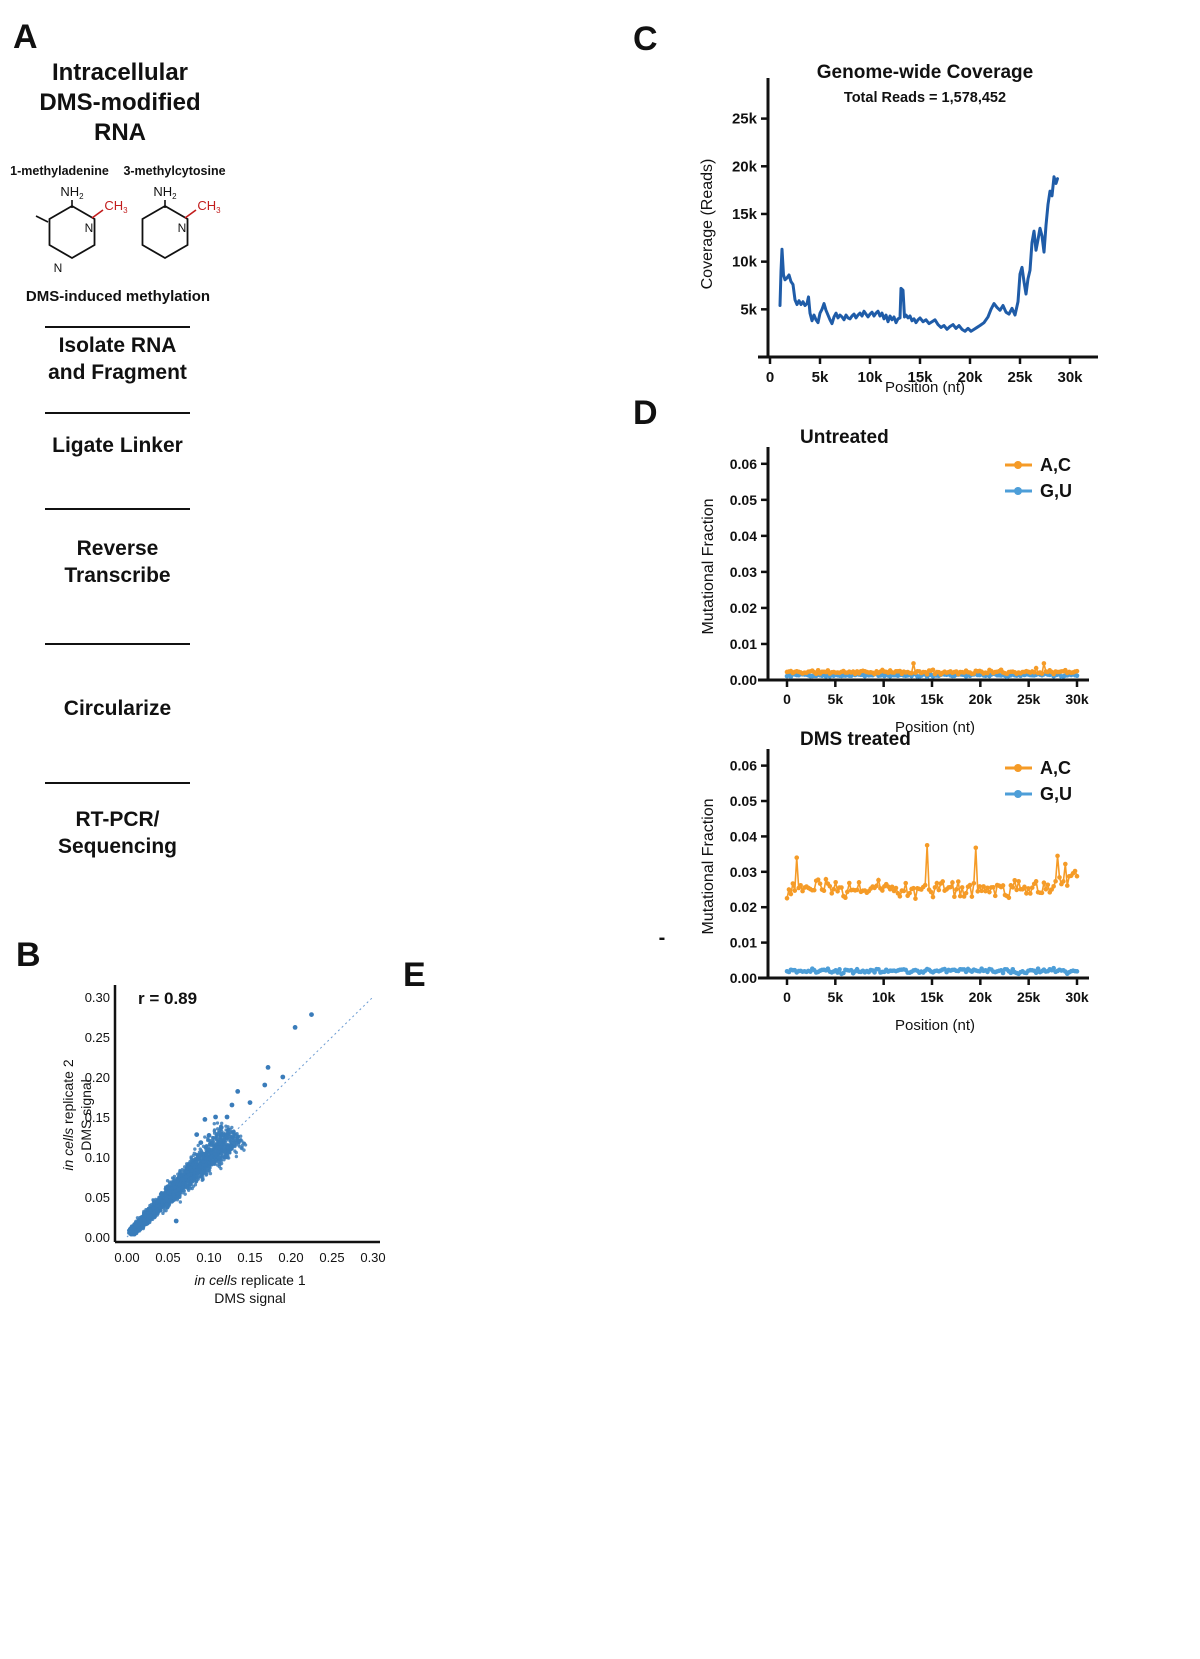 The width and height of the screenshot is (1200, 1659). I want to click on workflow-step-text: Isolate RNA, so click(117, 345).